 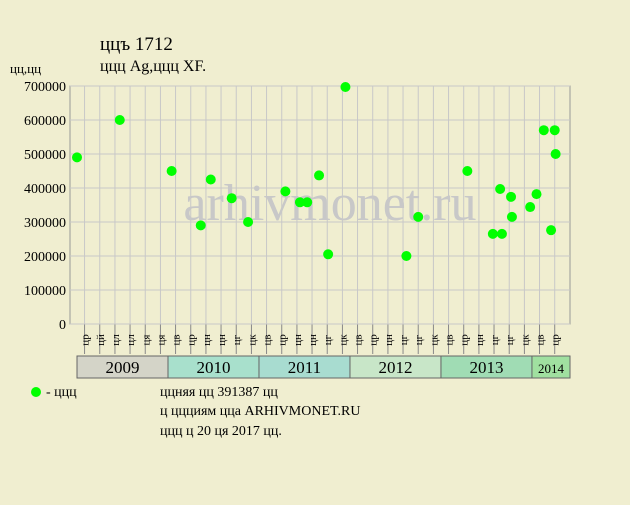 I want to click on note: ццц ц 20 ця 2017 цц., so click(x=221, y=431).